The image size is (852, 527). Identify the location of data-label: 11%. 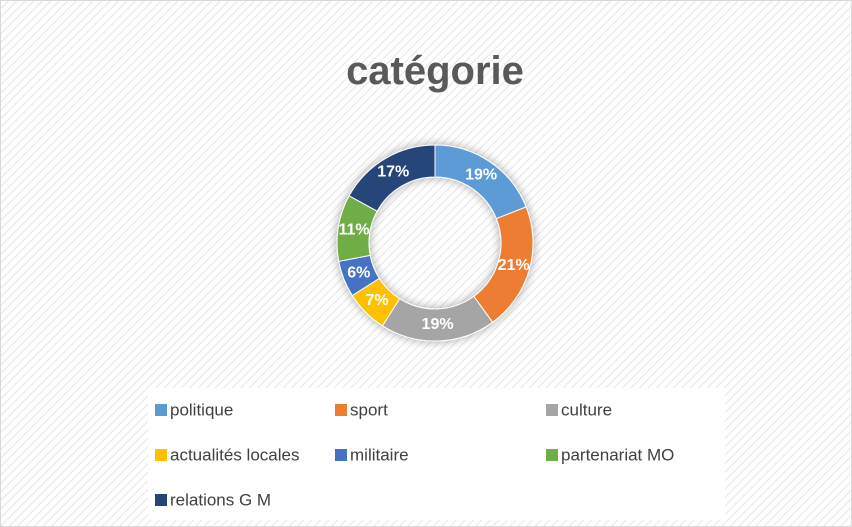
(353, 229).